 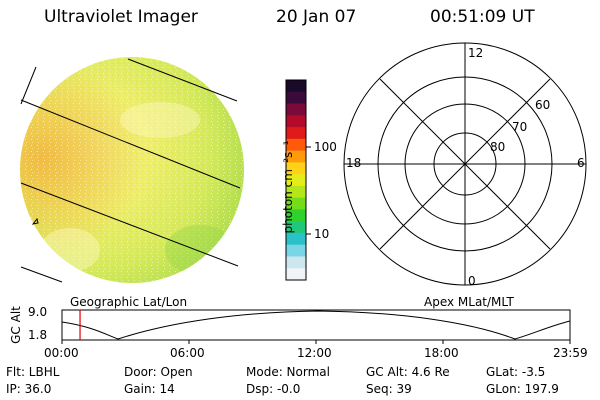 What do you see at coordinates (498, 147) in the screenshot?
I see `lat-label-80: 80` at bounding box center [498, 147].